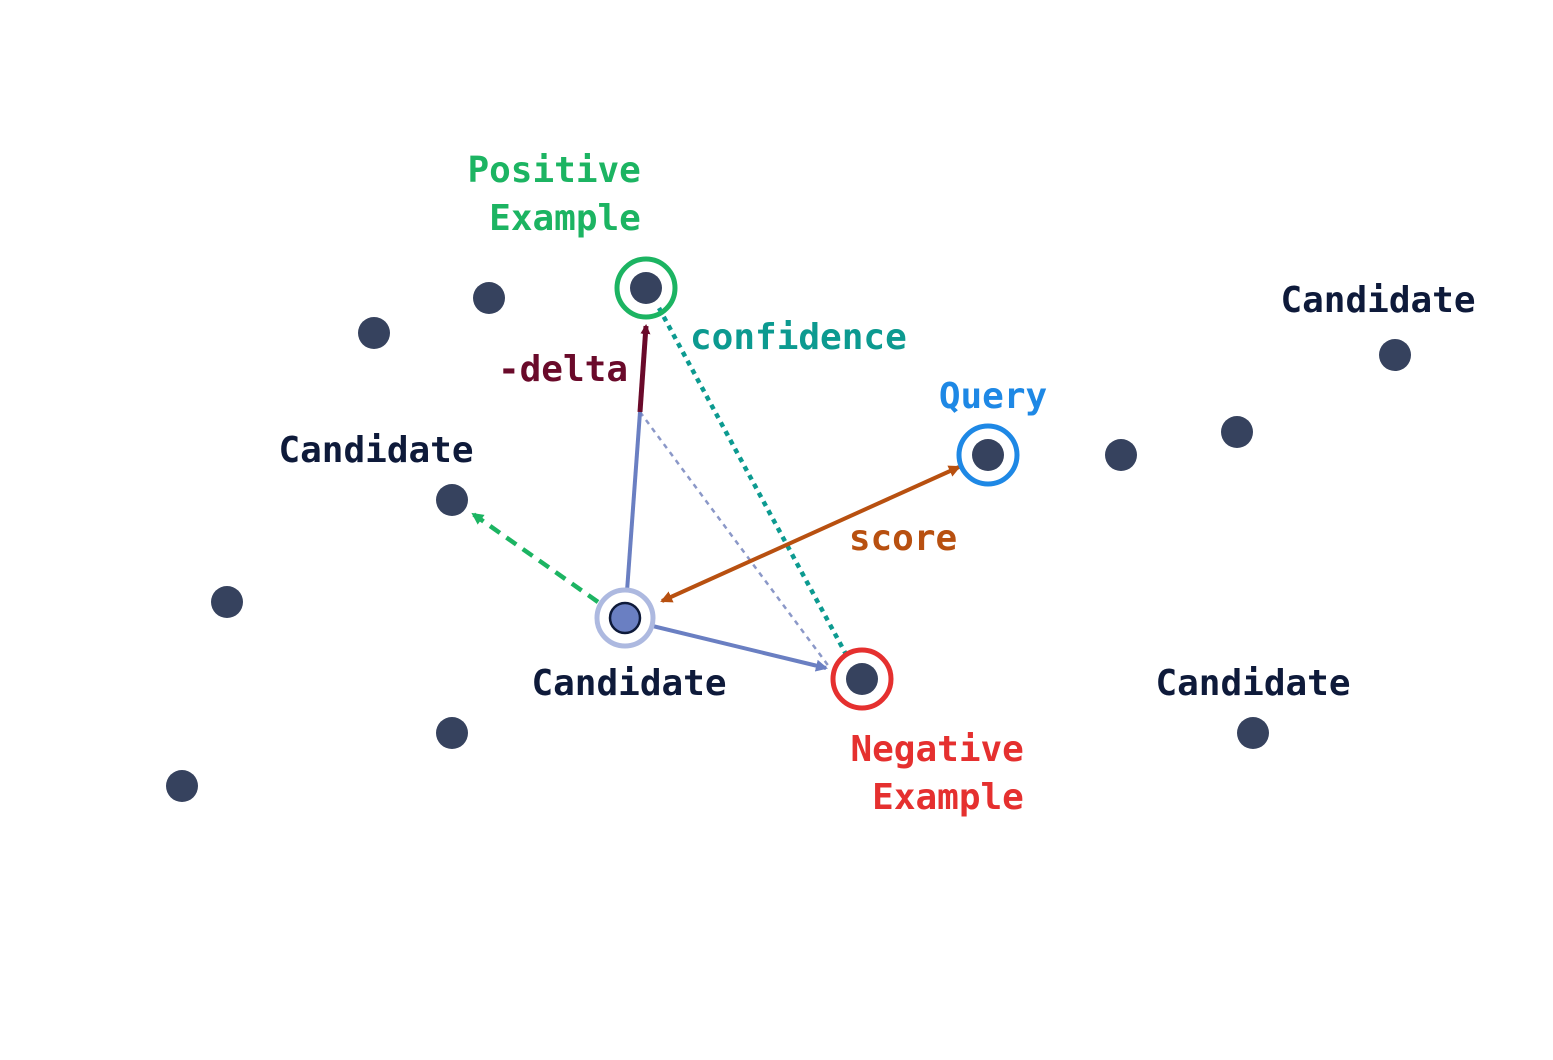 The height and width of the screenshot is (1060, 1553). Describe the element at coordinates (375, 450) in the screenshot. I see `candidate-label-left: Candidate` at that location.